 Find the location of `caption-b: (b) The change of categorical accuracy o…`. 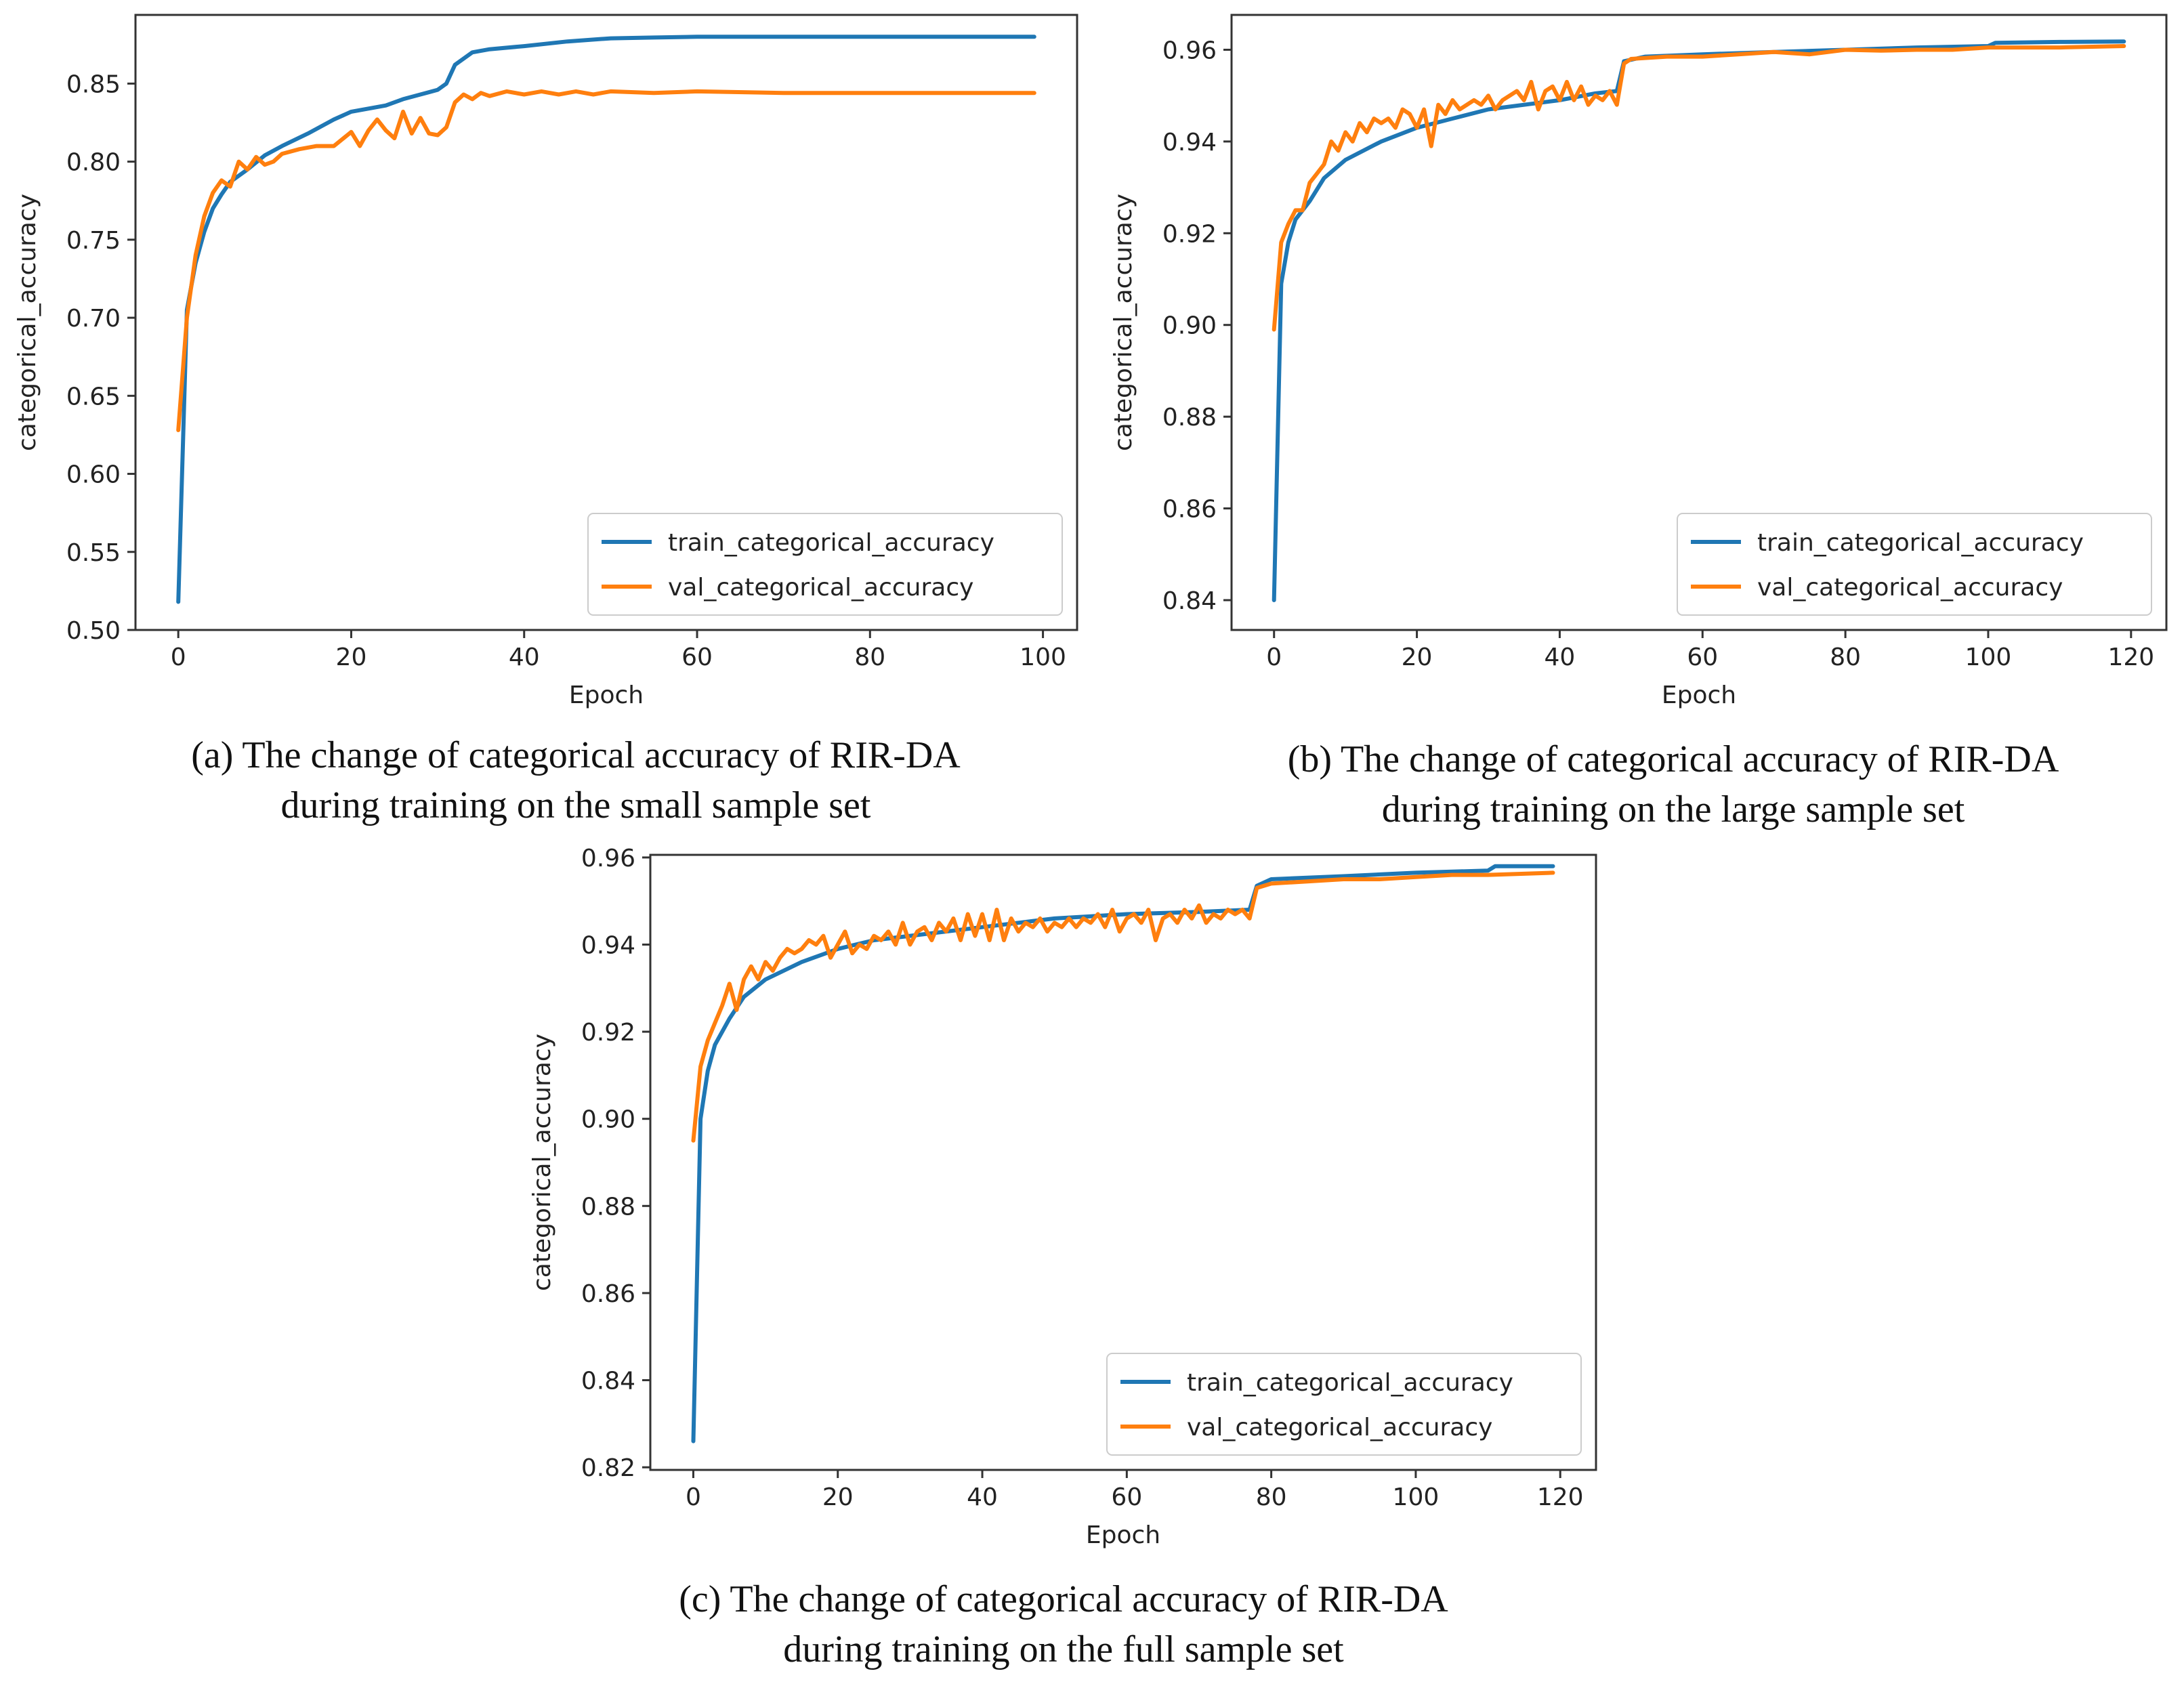

caption-b: (b) The change of categorical accuracy o… is located at coordinates (1673, 785).